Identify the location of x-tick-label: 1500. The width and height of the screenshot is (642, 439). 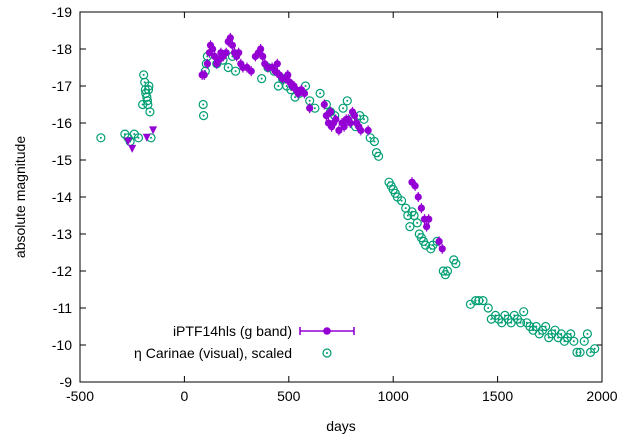
(497, 396).